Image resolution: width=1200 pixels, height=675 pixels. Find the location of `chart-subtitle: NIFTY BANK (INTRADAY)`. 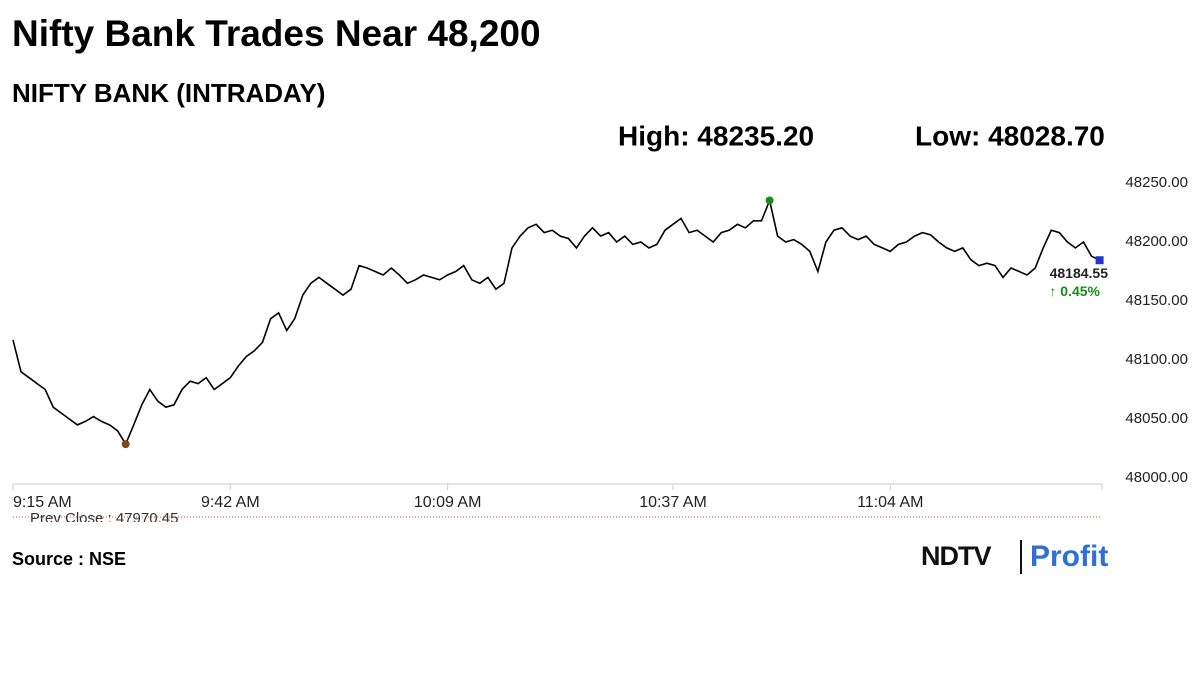

chart-subtitle: NIFTY BANK (INTRADAY) is located at coordinates (168, 93).